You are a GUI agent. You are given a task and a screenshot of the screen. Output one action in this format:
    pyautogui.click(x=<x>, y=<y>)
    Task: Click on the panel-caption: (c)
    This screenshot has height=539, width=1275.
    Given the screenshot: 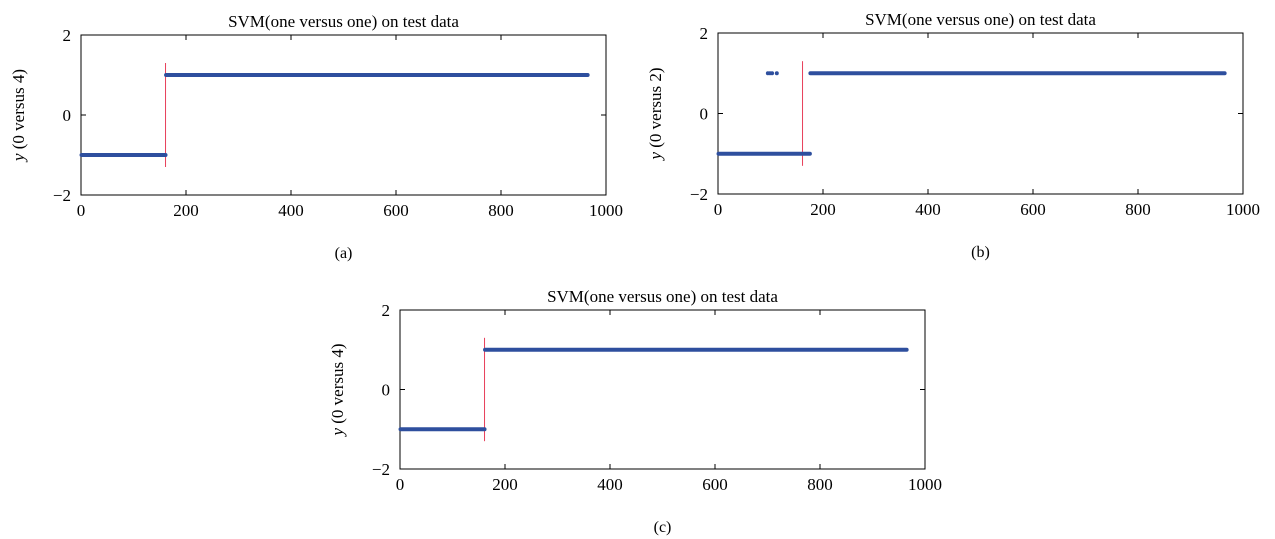 What is the action you would take?
    pyautogui.click(x=663, y=527)
    